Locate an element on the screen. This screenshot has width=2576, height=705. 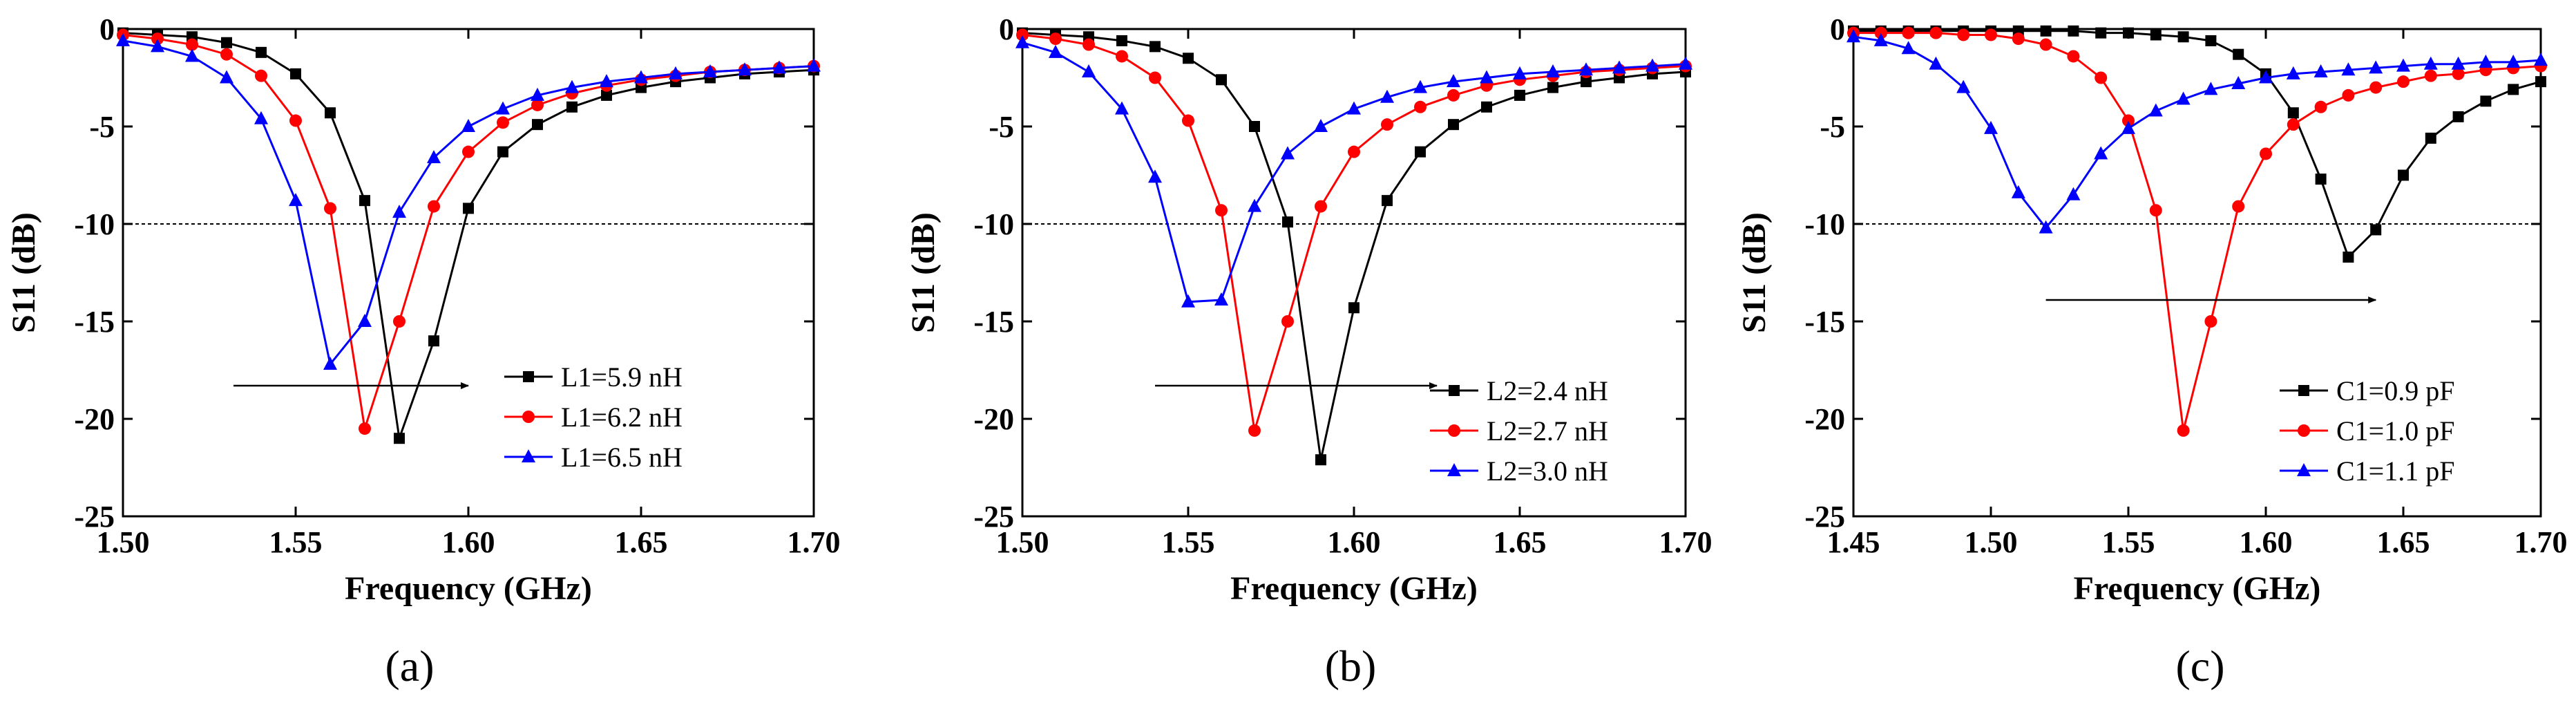
legend: C1=0.9 pF C1=1.0 pF C1=1.1 pF is located at coordinates (2367, 431).